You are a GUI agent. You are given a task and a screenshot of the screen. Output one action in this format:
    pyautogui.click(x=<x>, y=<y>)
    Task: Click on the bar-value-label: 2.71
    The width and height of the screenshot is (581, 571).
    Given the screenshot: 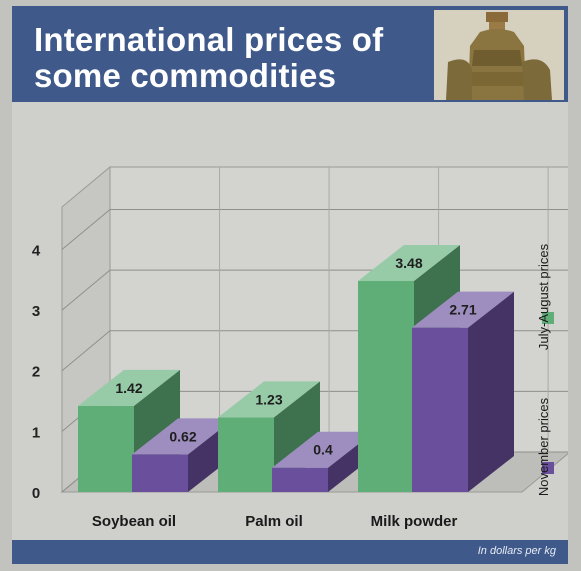 What is the action you would take?
    pyautogui.click(x=462, y=310)
    